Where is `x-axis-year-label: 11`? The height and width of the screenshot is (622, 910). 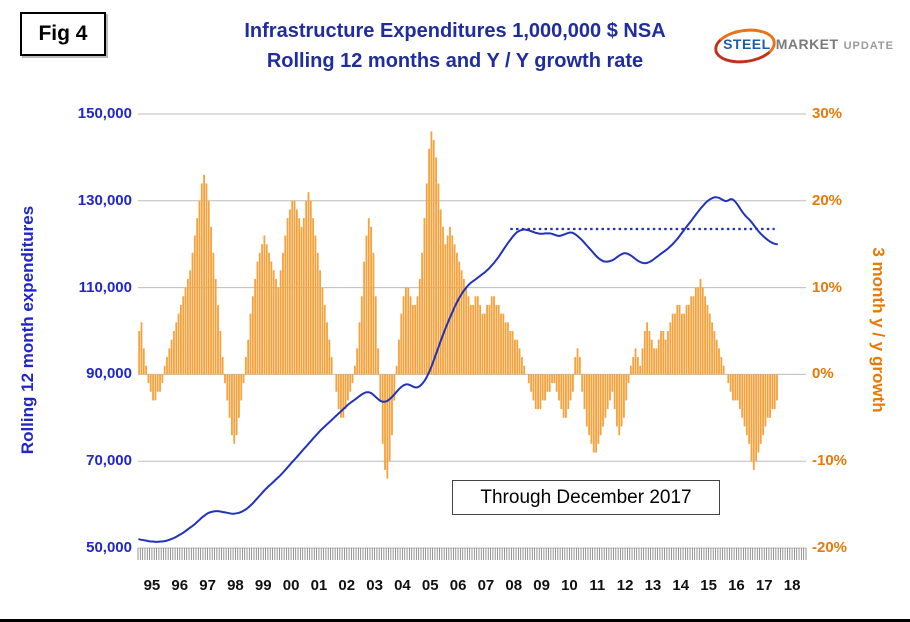 x-axis-year-label: 11 is located at coordinates (597, 585).